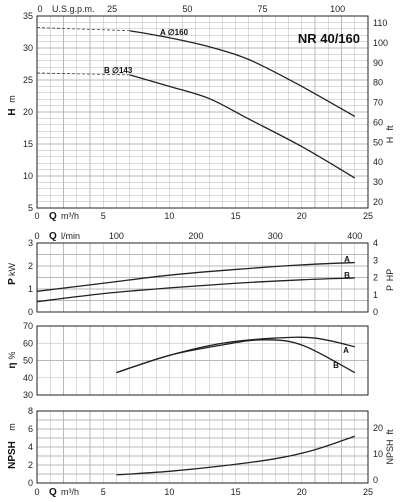 The width and height of the screenshot is (405, 502). I want to click on head-y2-tick: 80, so click(378, 83).